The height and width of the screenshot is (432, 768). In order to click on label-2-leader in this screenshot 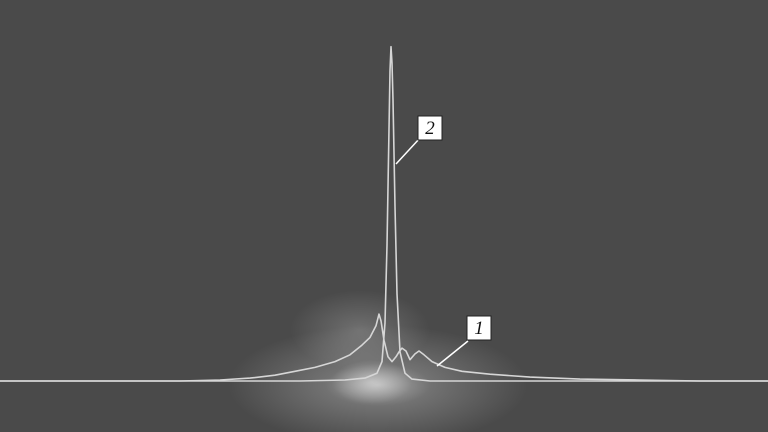, I will do `click(408, 151)`.